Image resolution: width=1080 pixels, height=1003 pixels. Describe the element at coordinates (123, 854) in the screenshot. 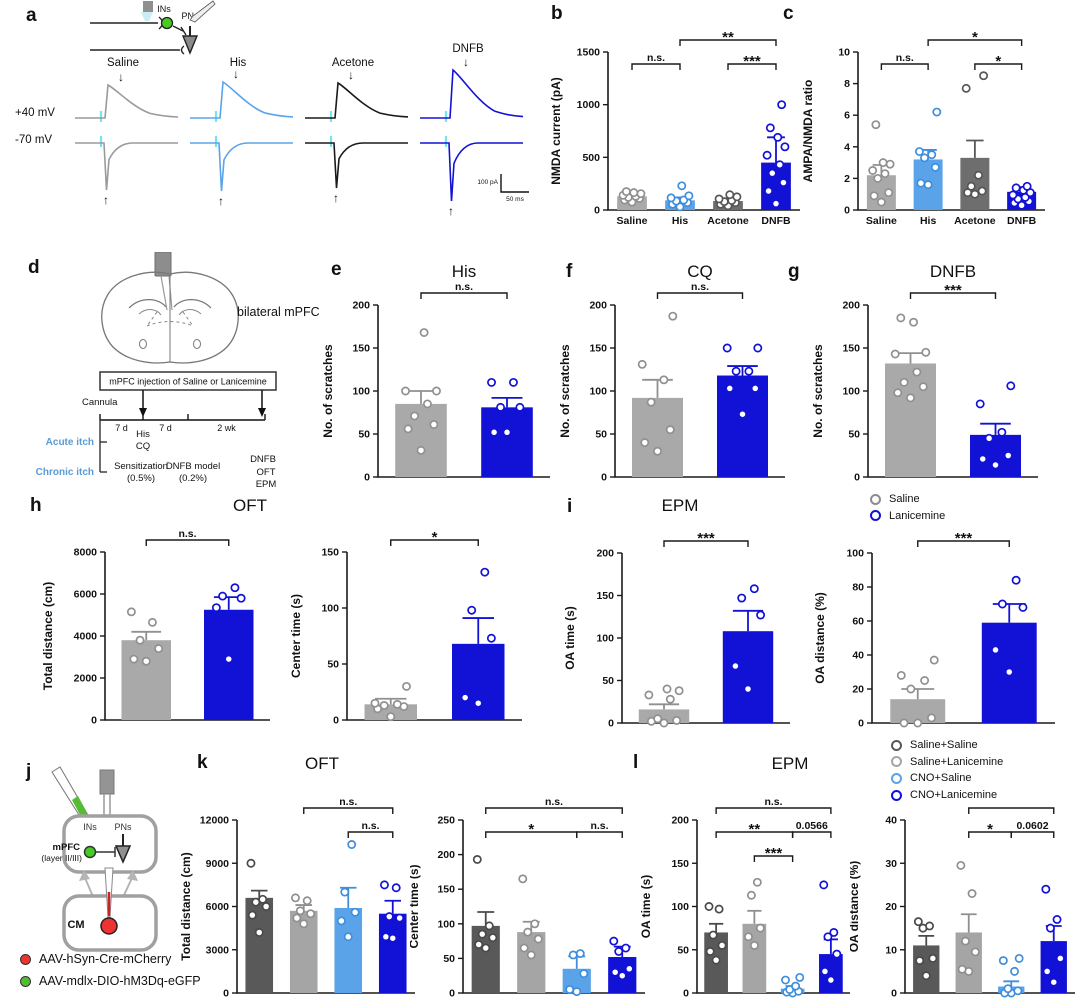

I see `pyramidal-neuron-icon` at that location.